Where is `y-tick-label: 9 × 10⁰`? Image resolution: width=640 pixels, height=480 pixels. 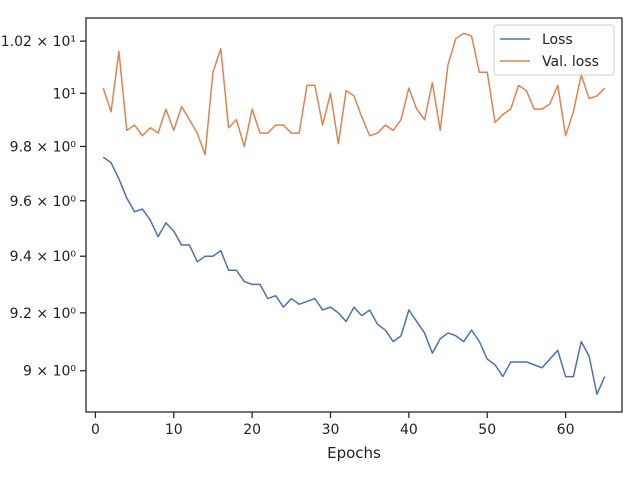
y-tick-label: 9 × 10⁰ is located at coordinates (49, 372).